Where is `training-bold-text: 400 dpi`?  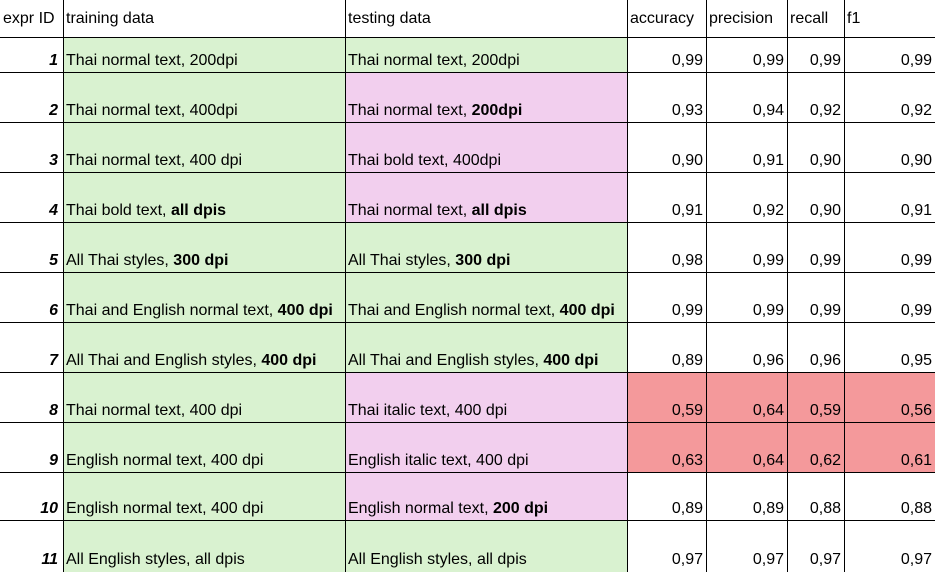 training-bold-text: 400 dpi is located at coordinates (289, 360).